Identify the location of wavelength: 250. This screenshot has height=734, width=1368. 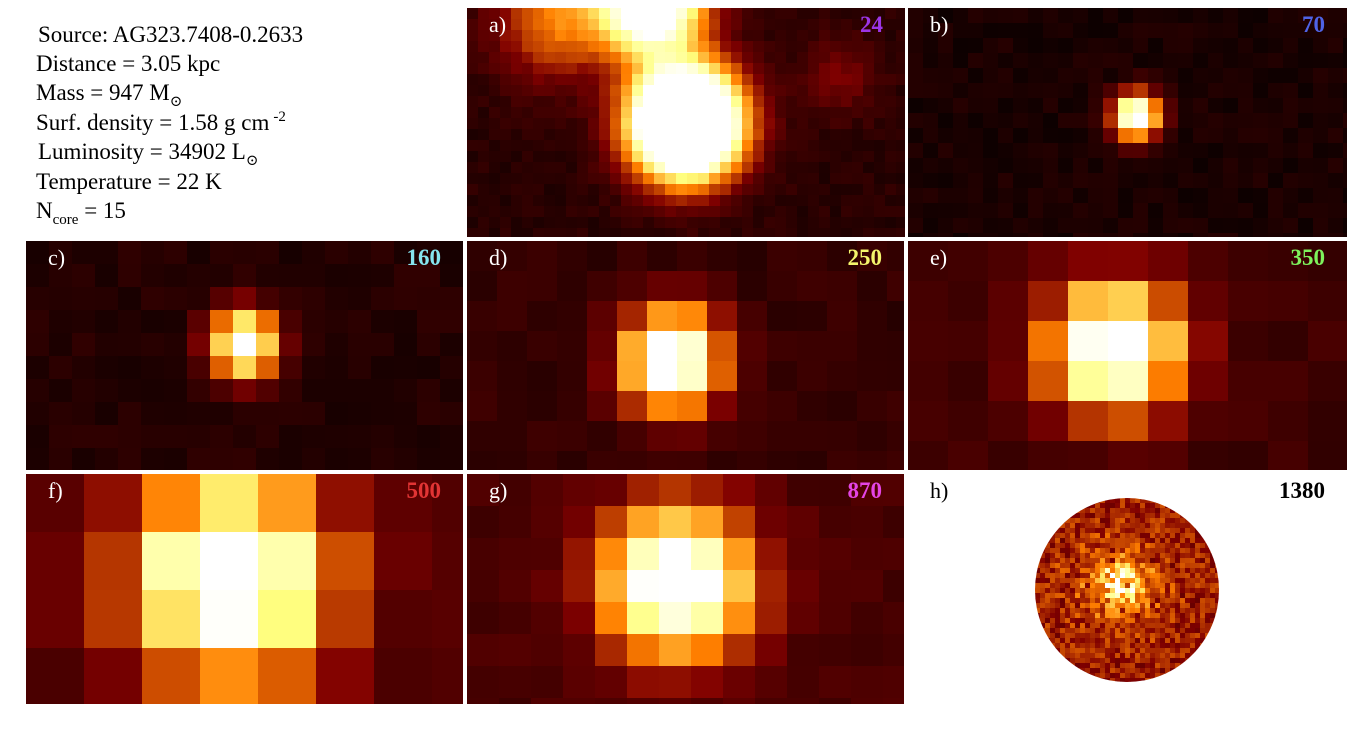
(865, 257).